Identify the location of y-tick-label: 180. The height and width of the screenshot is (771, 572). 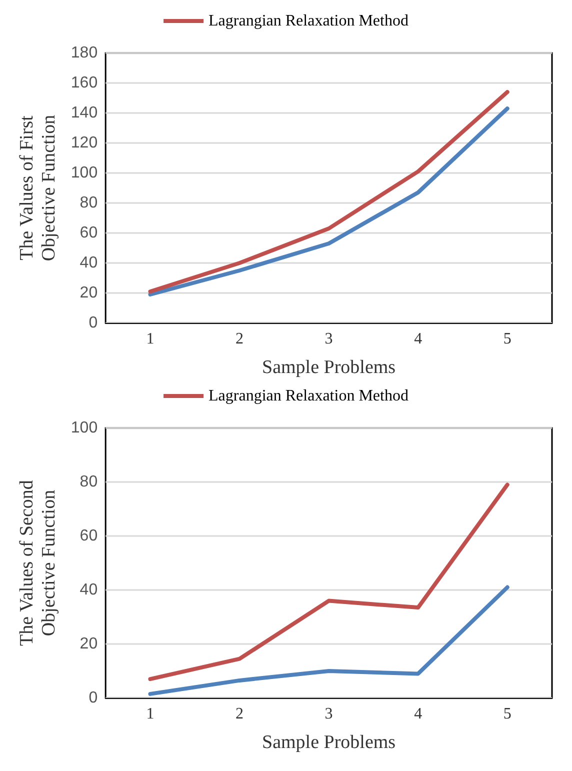
(84, 53).